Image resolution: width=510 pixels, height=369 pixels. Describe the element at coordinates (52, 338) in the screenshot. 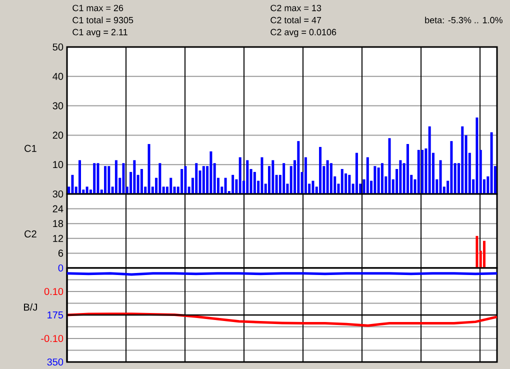

I see `y-tick-label: -0.10` at that location.